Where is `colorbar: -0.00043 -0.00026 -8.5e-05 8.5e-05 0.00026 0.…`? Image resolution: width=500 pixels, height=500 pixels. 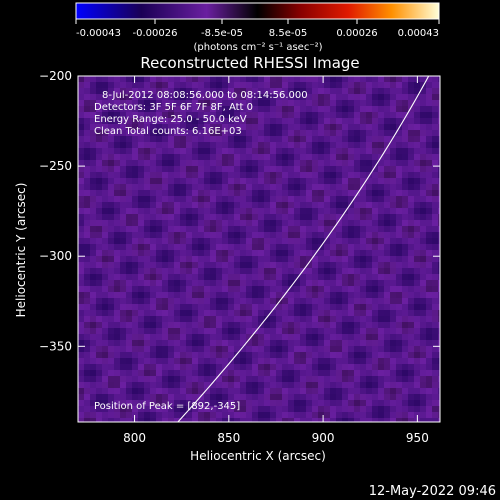 colorbar: -0.00043 -0.00026 -8.5e-05 8.5e-05 0.00026 0.… is located at coordinates (257, 27).